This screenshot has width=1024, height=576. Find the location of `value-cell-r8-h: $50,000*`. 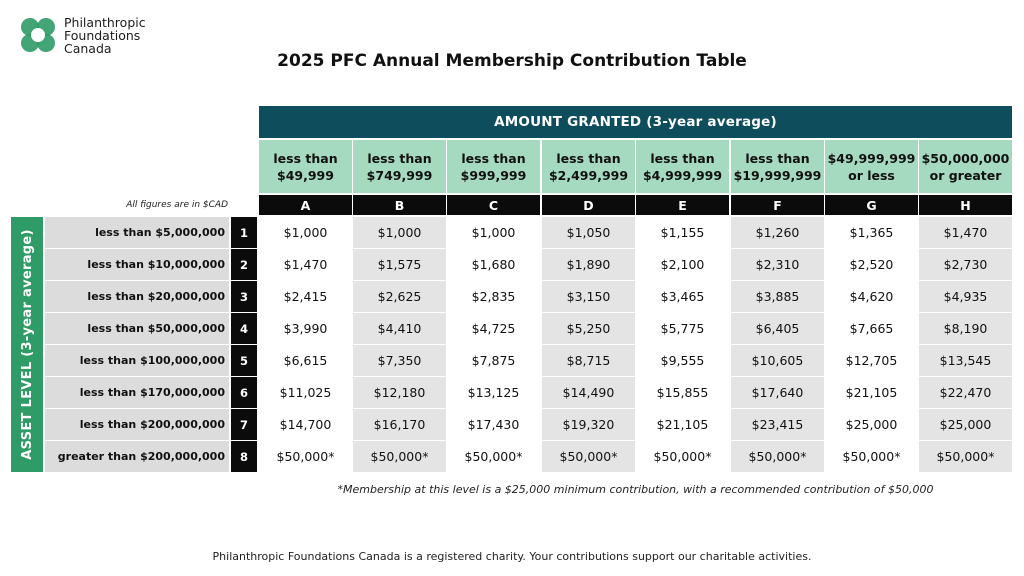

value-cell-r8-h: $50,000* is located at coordinates (965, 456).